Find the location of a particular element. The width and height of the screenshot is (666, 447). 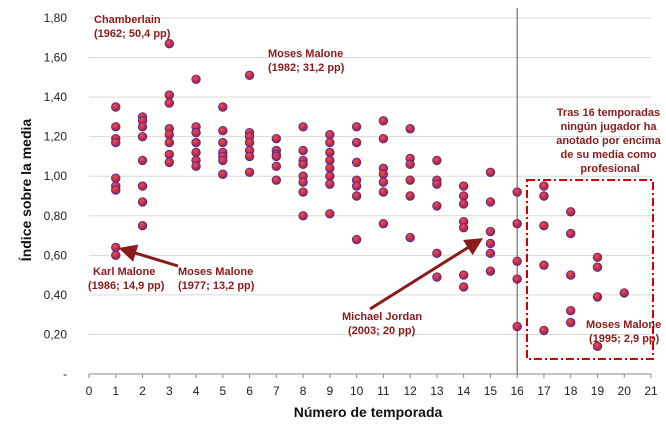

x-tick-label: 19 is located at coordinates (598, 391).